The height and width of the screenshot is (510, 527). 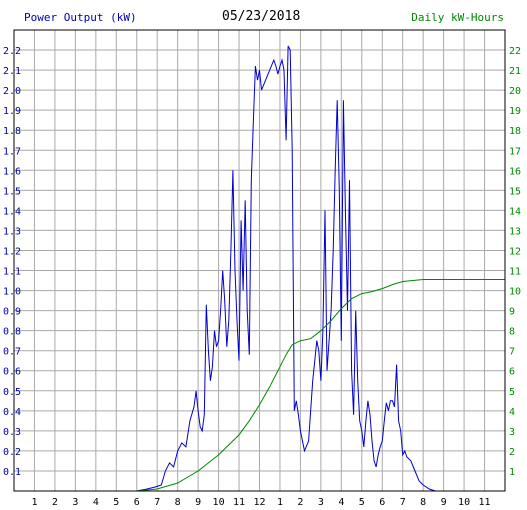 I want to click on left-tick-label: 1.6, so click(x=12, y=171).